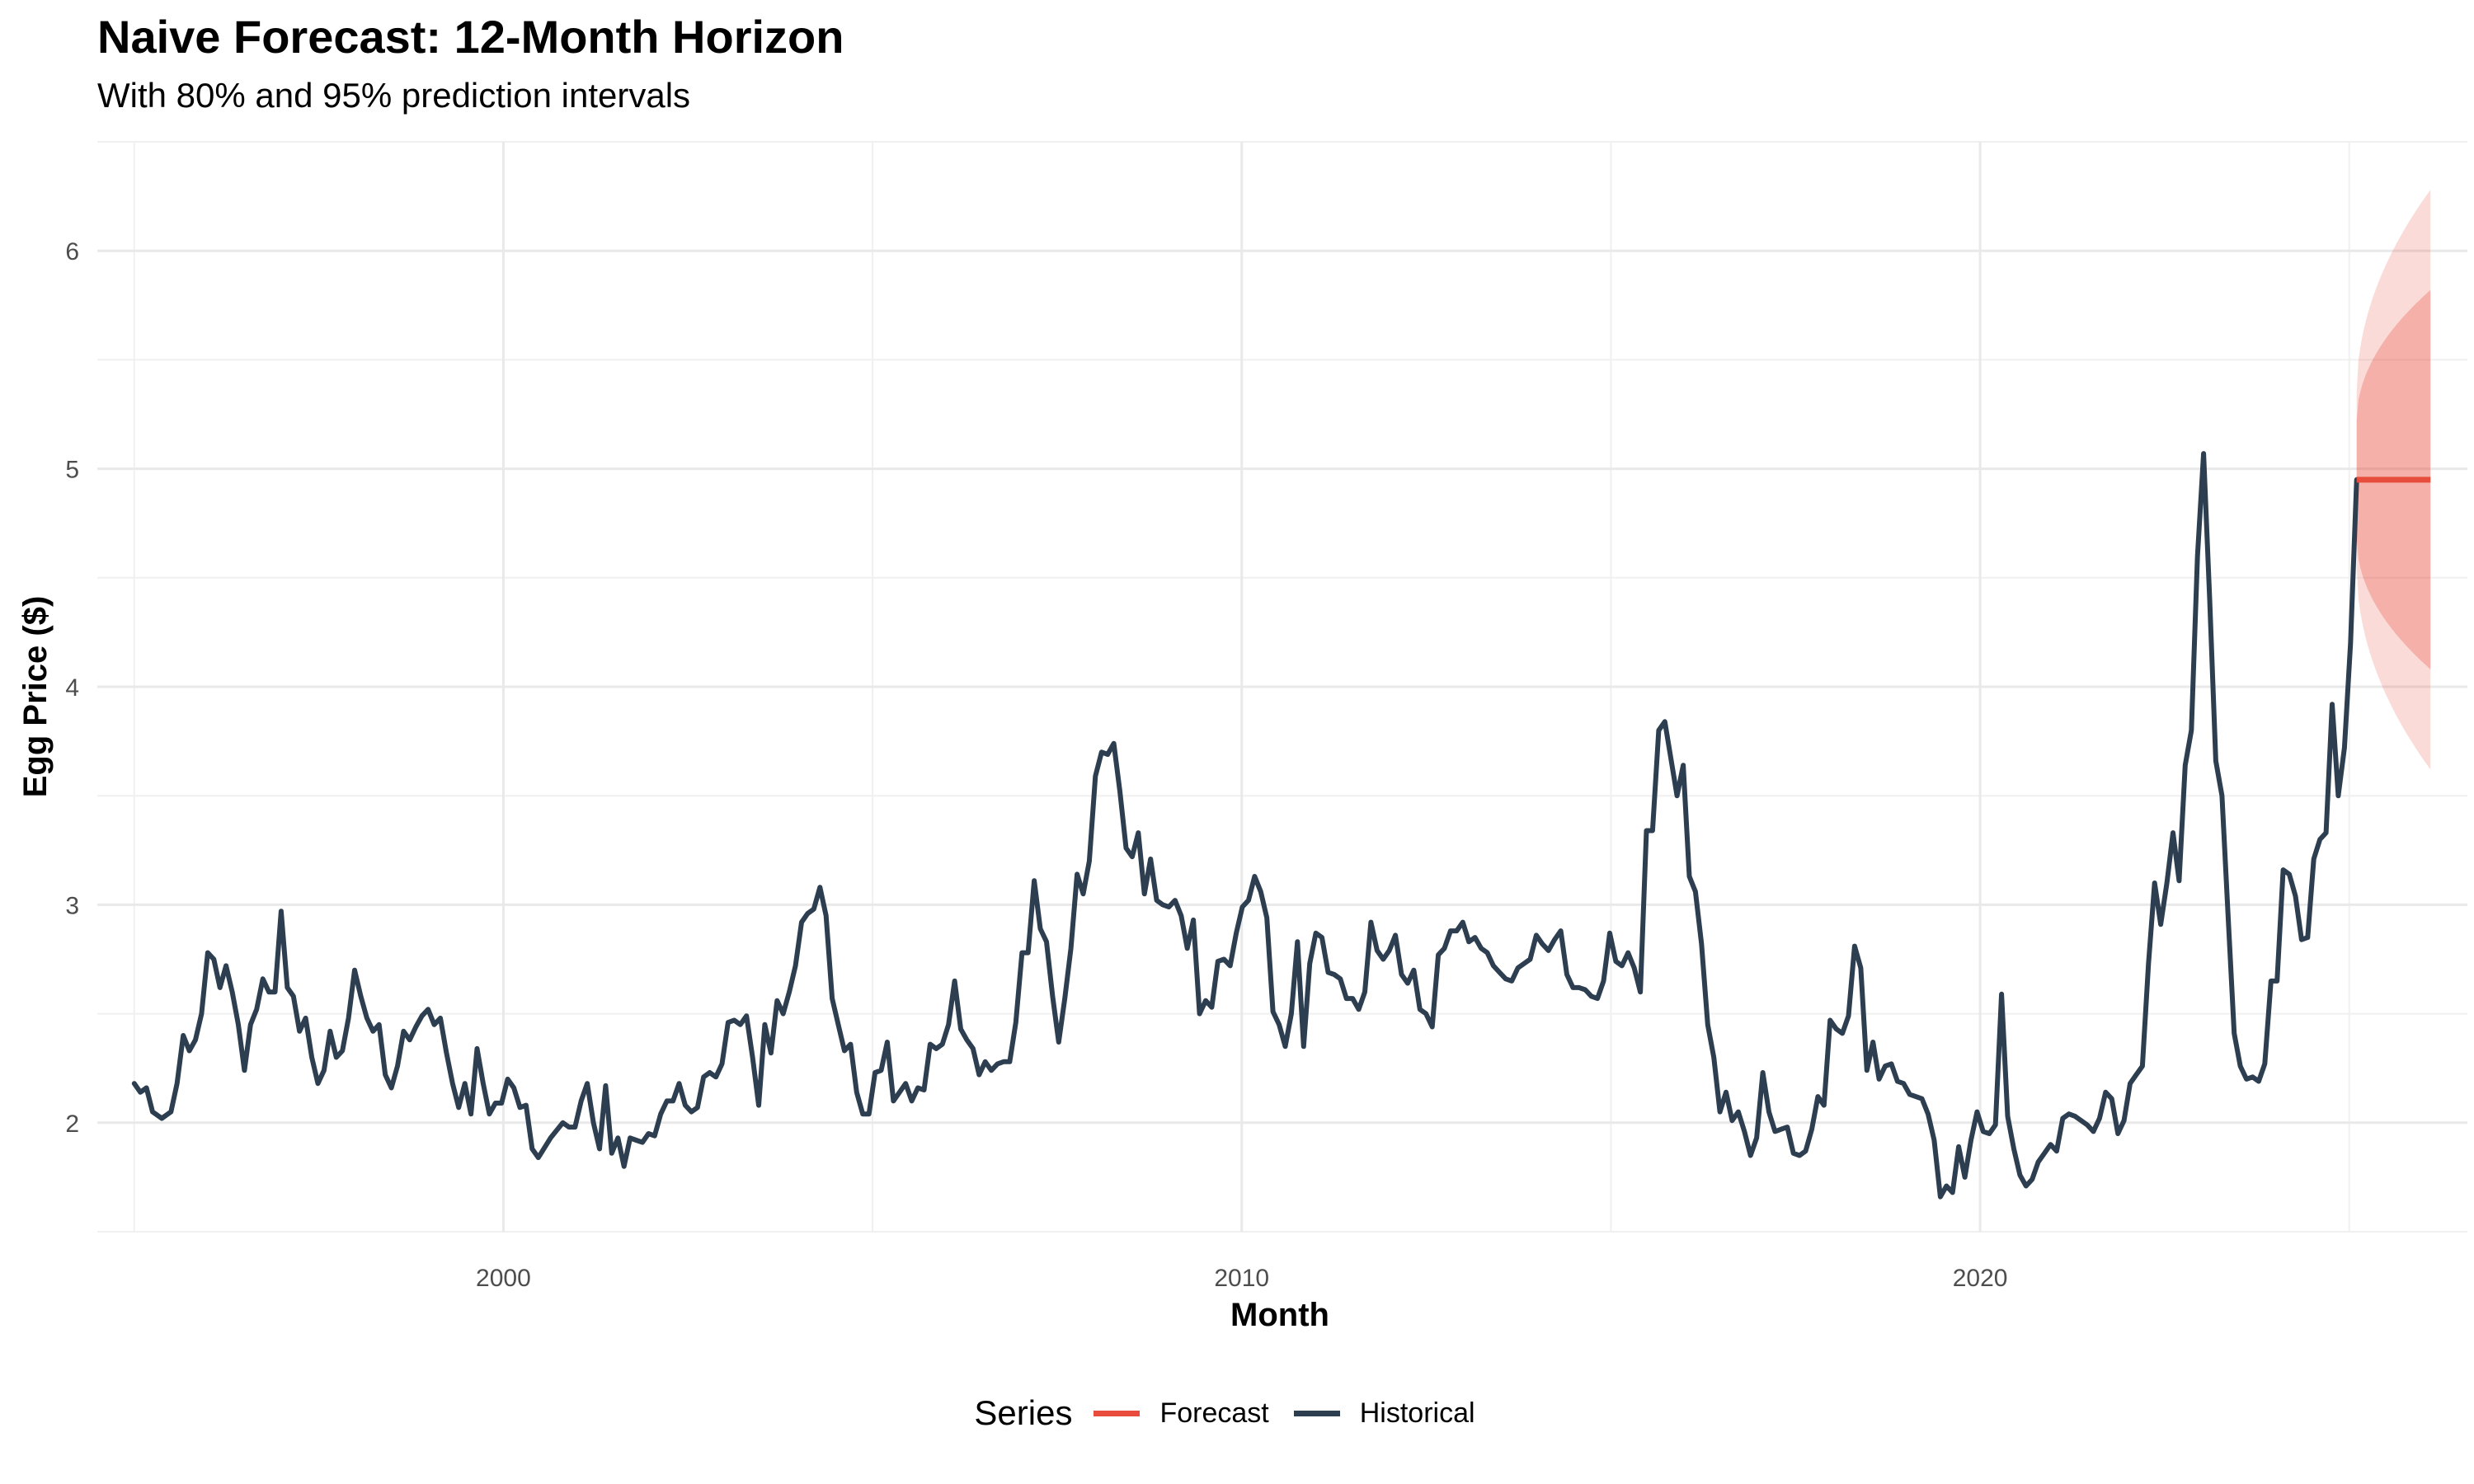 The image size is (2474, 1484). What do you see at coordinates (72, 1124) in the screenshot?
I see `y-tick-label: 2` at bounding box center [72, 1124].